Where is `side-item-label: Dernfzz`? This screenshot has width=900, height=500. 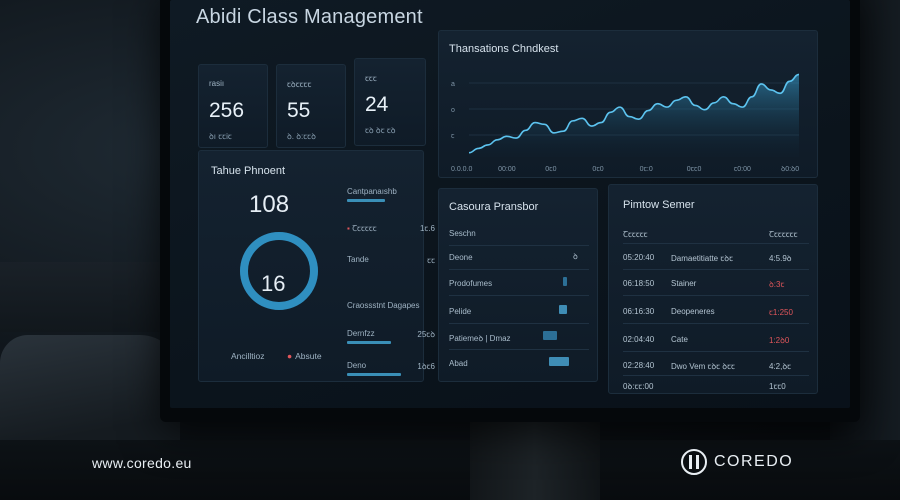 side-item-label: Dernfzz is located at coordinates (361, 333).